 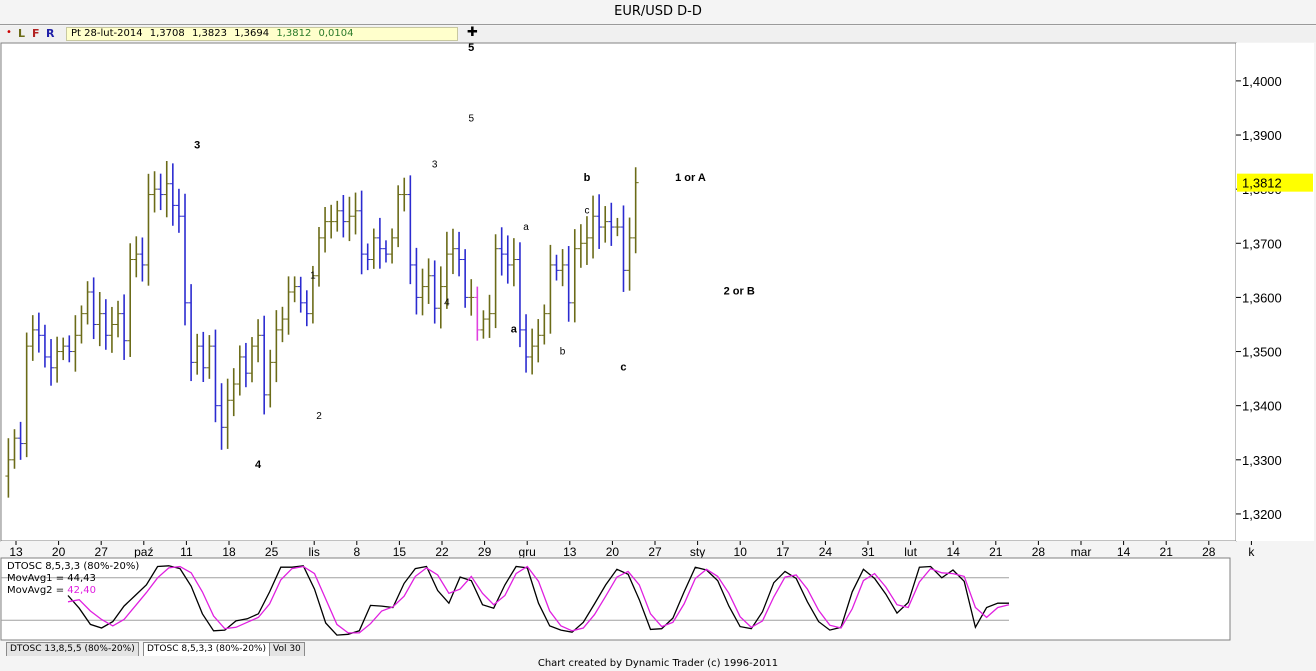 What do you see at coordinates (107, 33) in the screenshot?
I see `ohlc-date: Pt 28-lut-2014` at bounding box center [107, 33].